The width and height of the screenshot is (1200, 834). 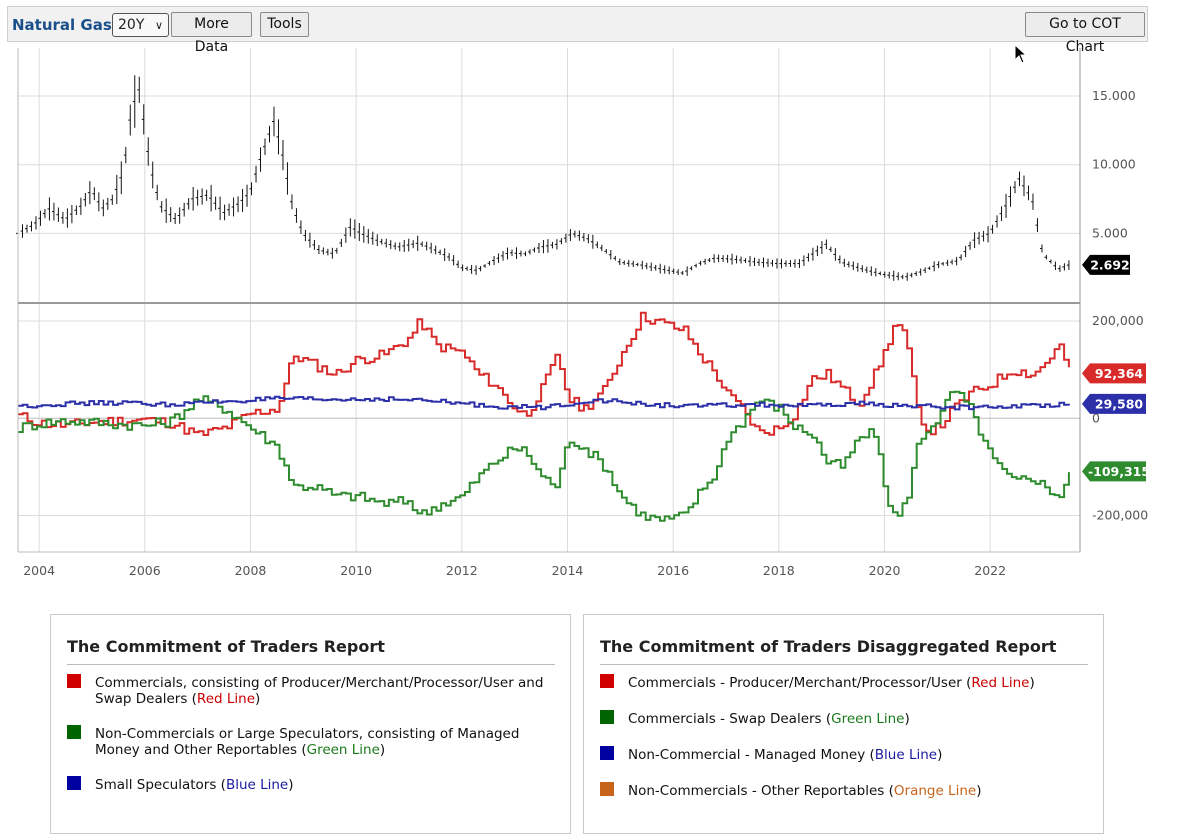 What do you see at coordinates (211, 33) in the screenshot?
I see `more-data-button: More Data` at bounding box center [211, 33].